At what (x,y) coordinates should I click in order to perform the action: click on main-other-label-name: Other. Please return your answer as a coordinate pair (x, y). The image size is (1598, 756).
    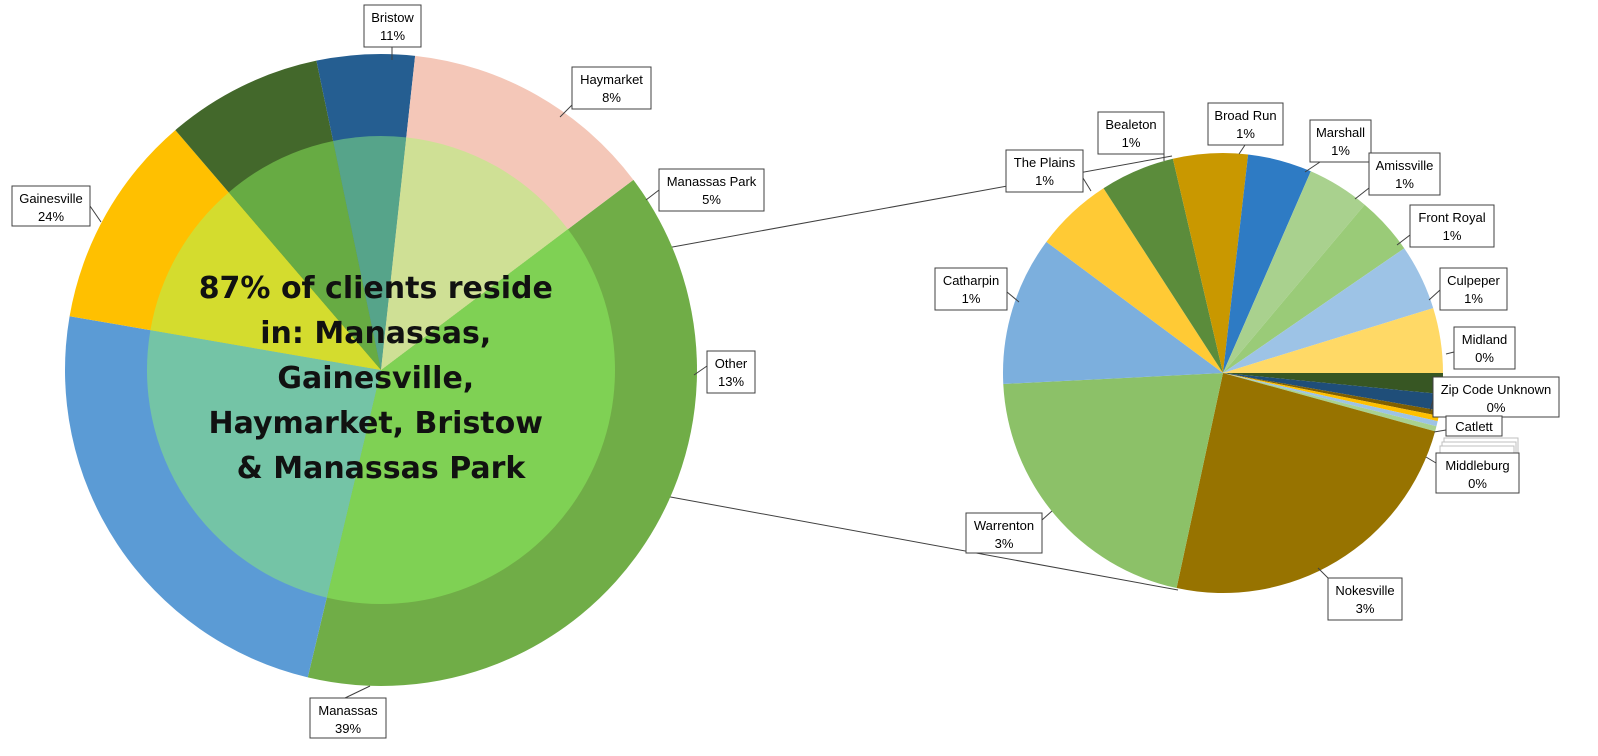
    Looking at the image, I should click on (731, 363).